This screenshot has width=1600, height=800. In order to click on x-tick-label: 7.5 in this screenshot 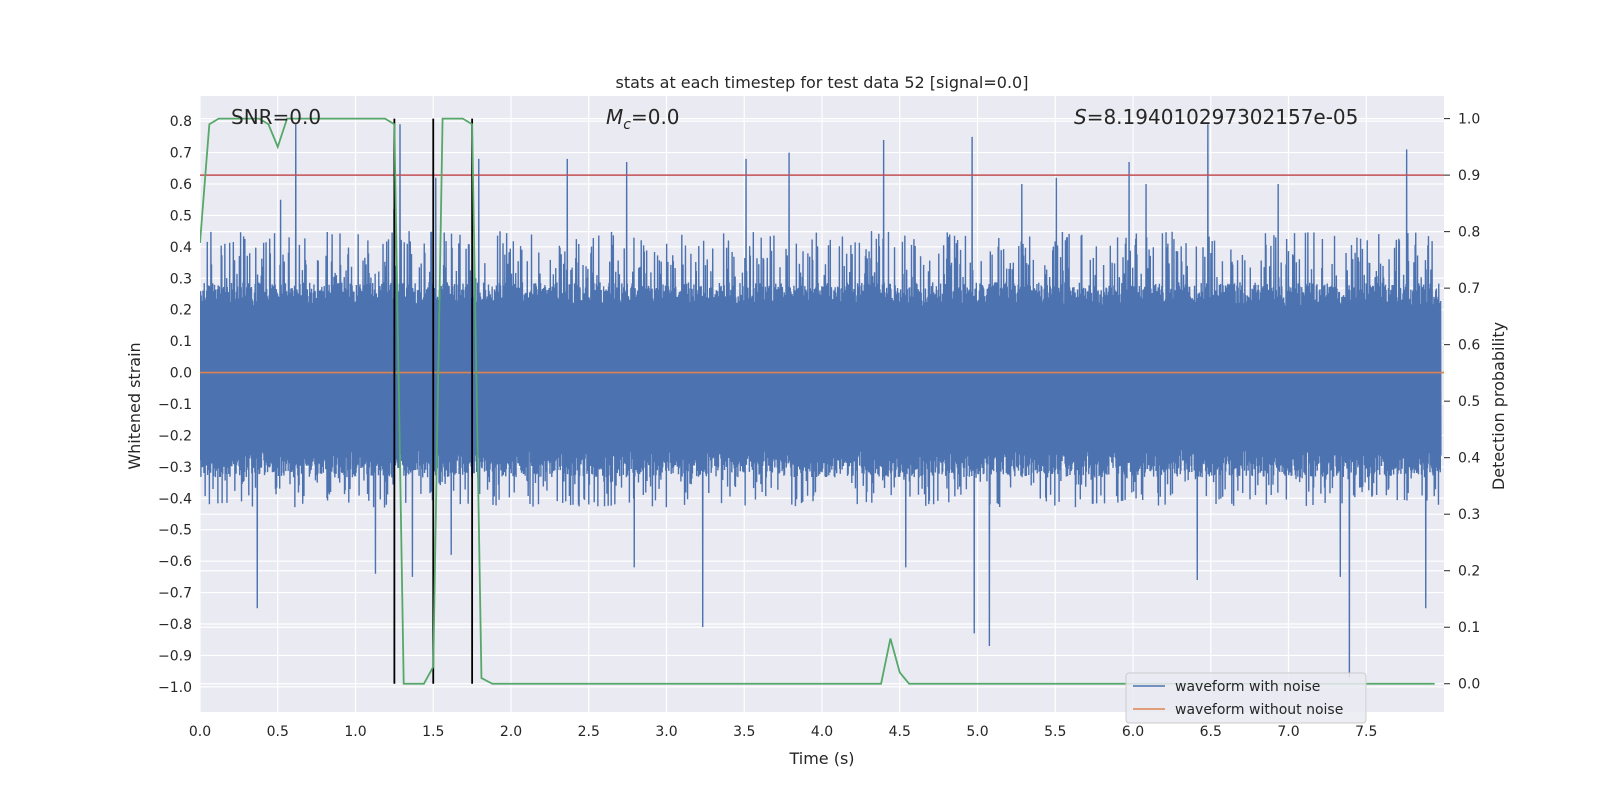, I will do `click(1366, 732)`.